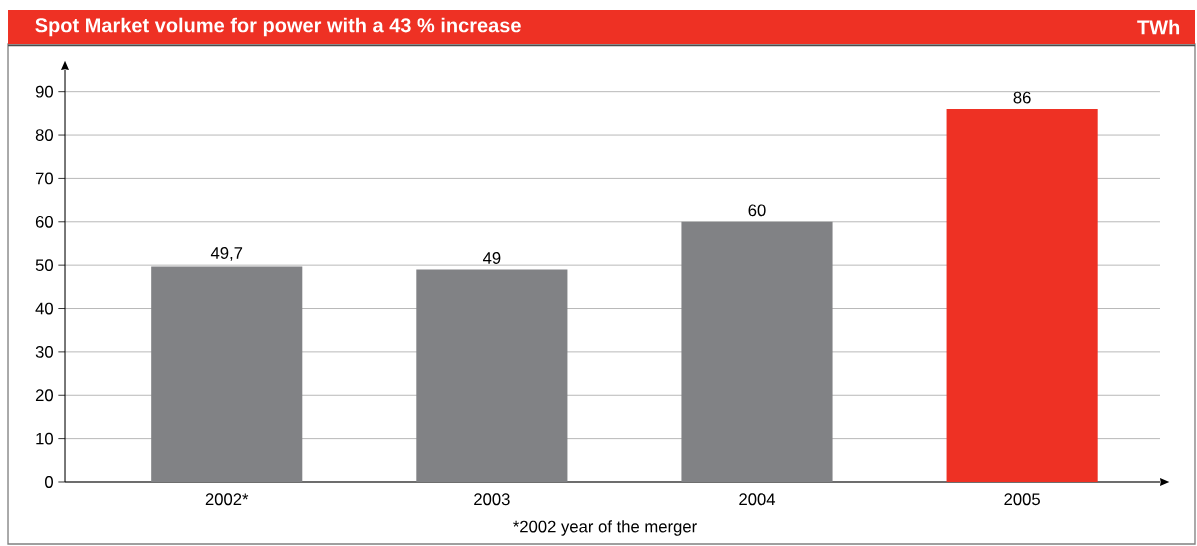  I want to click on data-label: 86, so click(1022, 97).